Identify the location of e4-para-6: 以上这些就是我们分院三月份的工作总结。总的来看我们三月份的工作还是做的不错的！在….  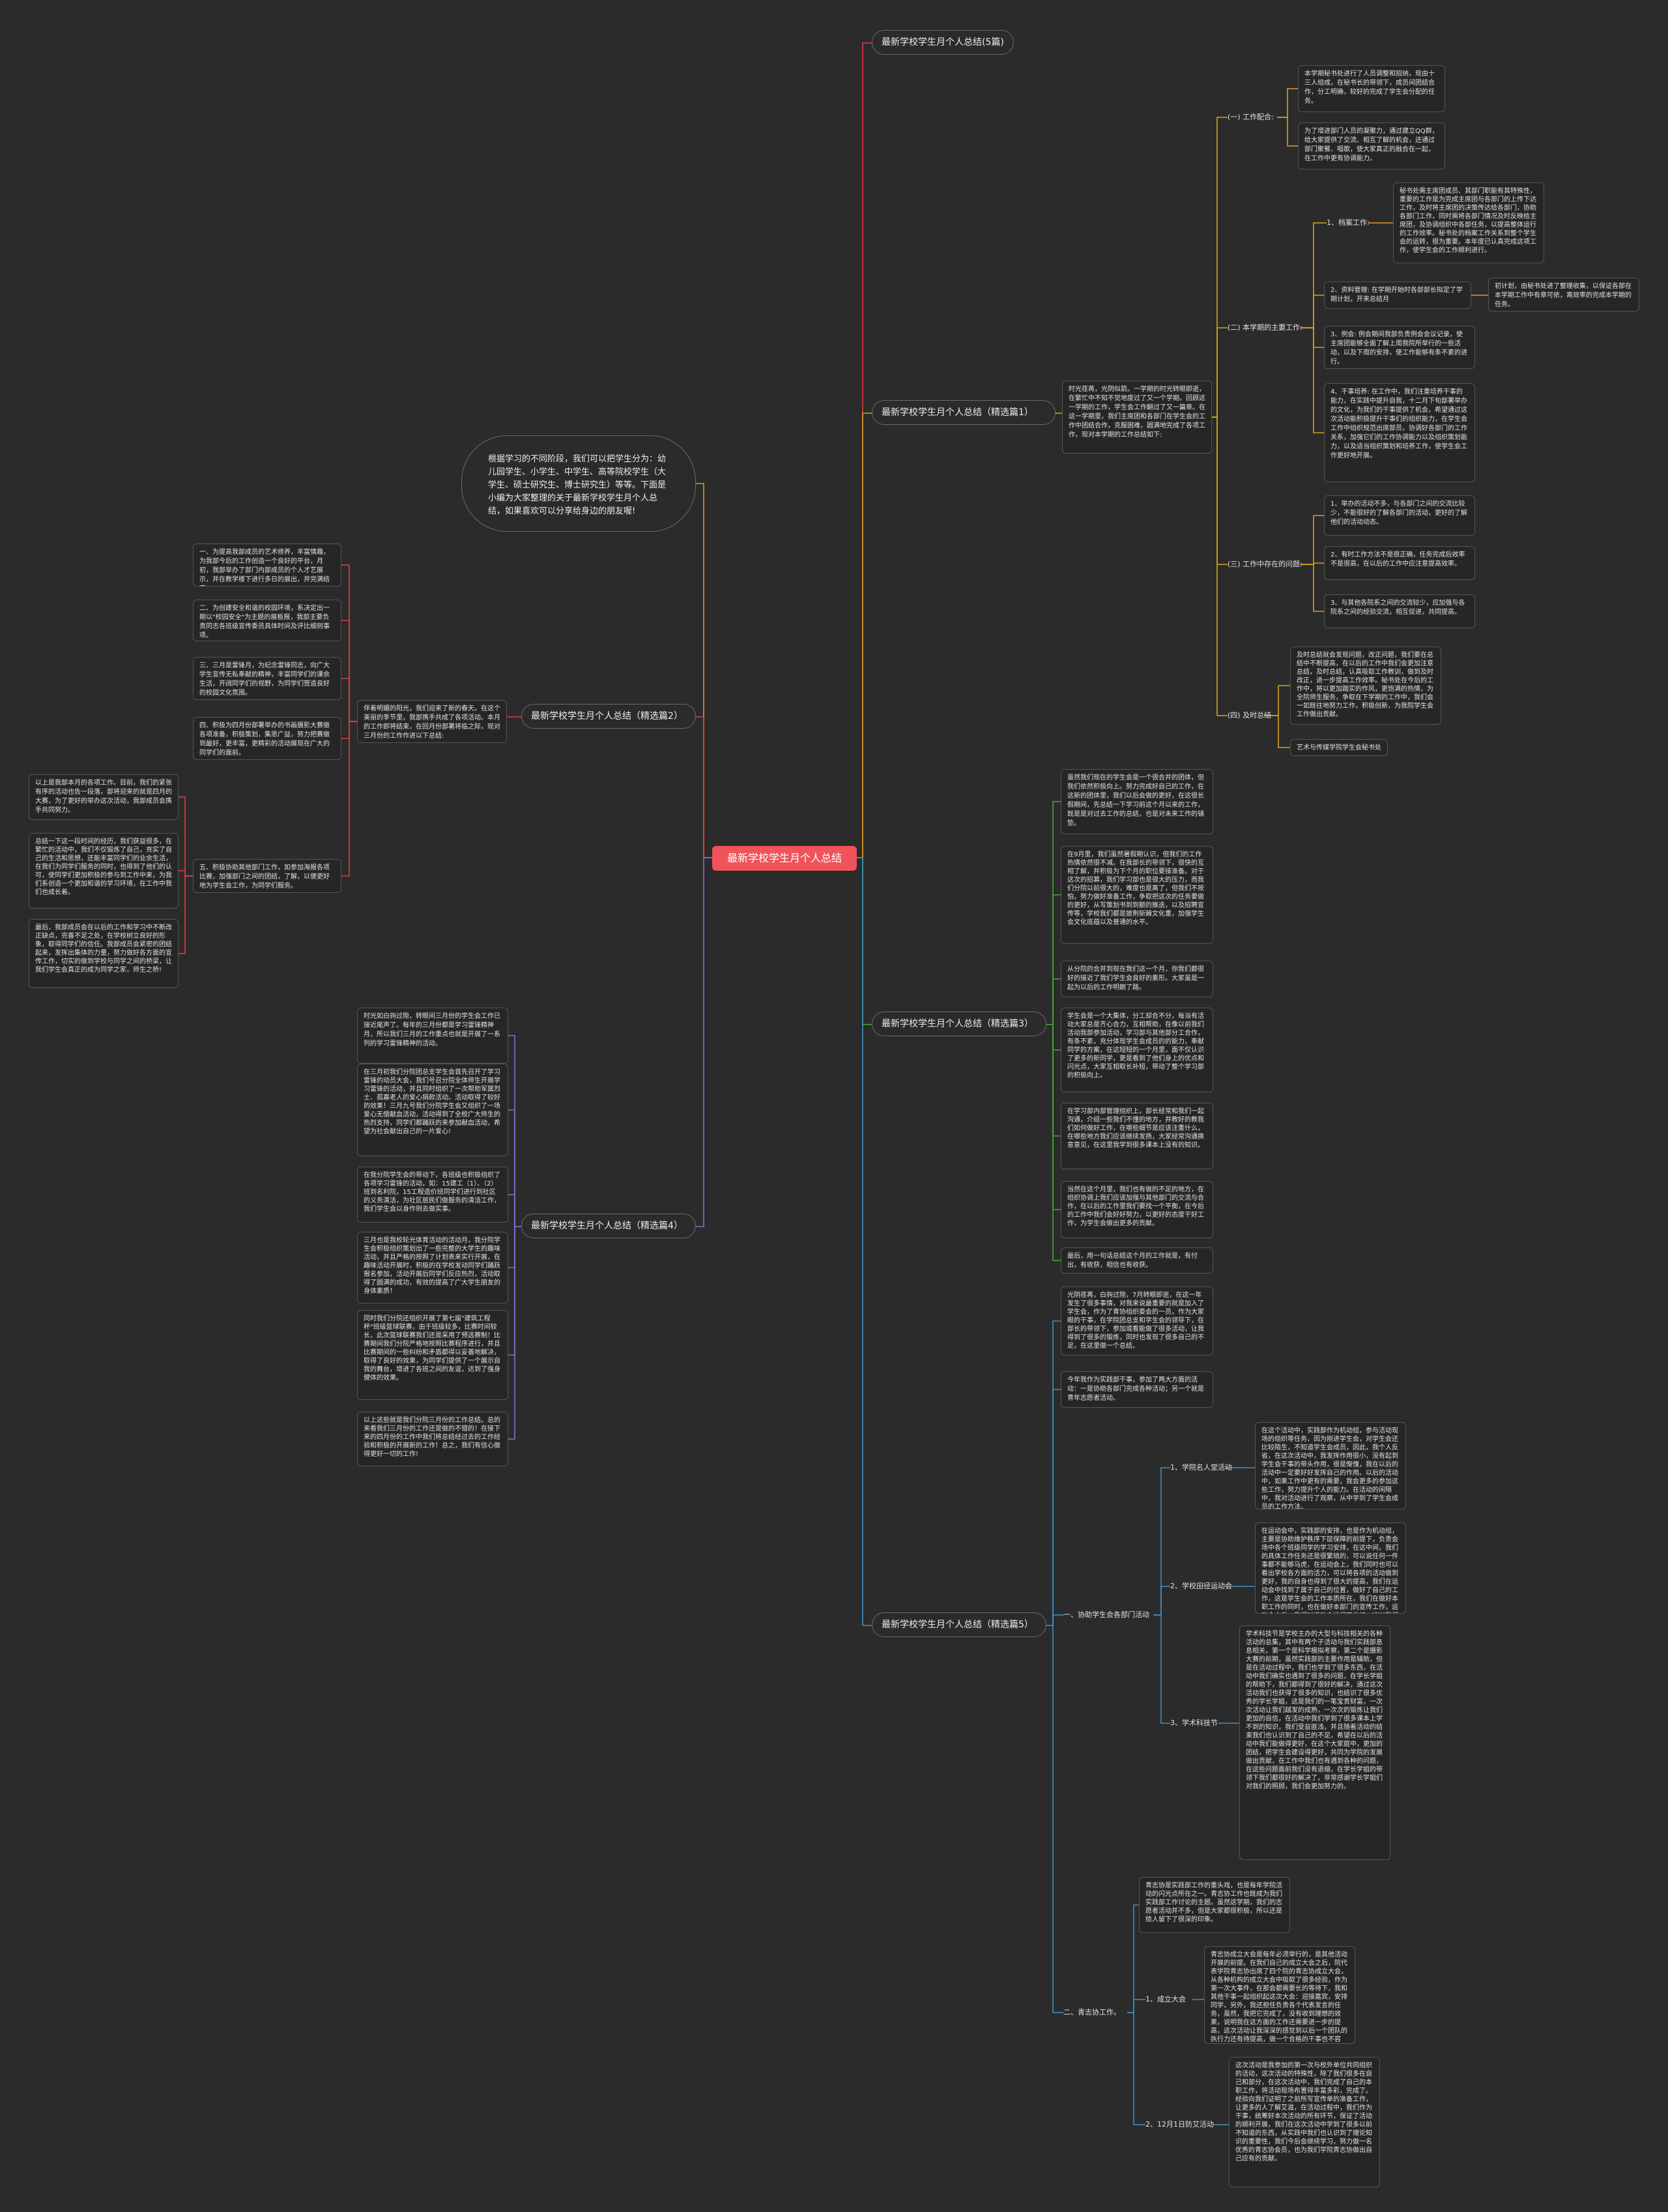
(433, 1439).